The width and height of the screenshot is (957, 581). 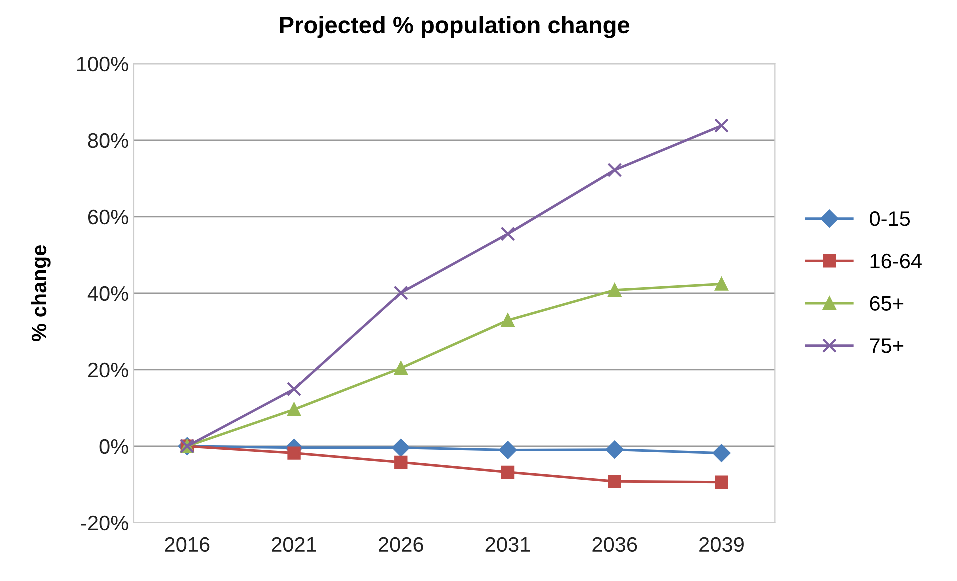 What do you see at coordinates (896, 261) in the screenshot?
I see `legend-label: 16-64` at bounding box center [896, 261].